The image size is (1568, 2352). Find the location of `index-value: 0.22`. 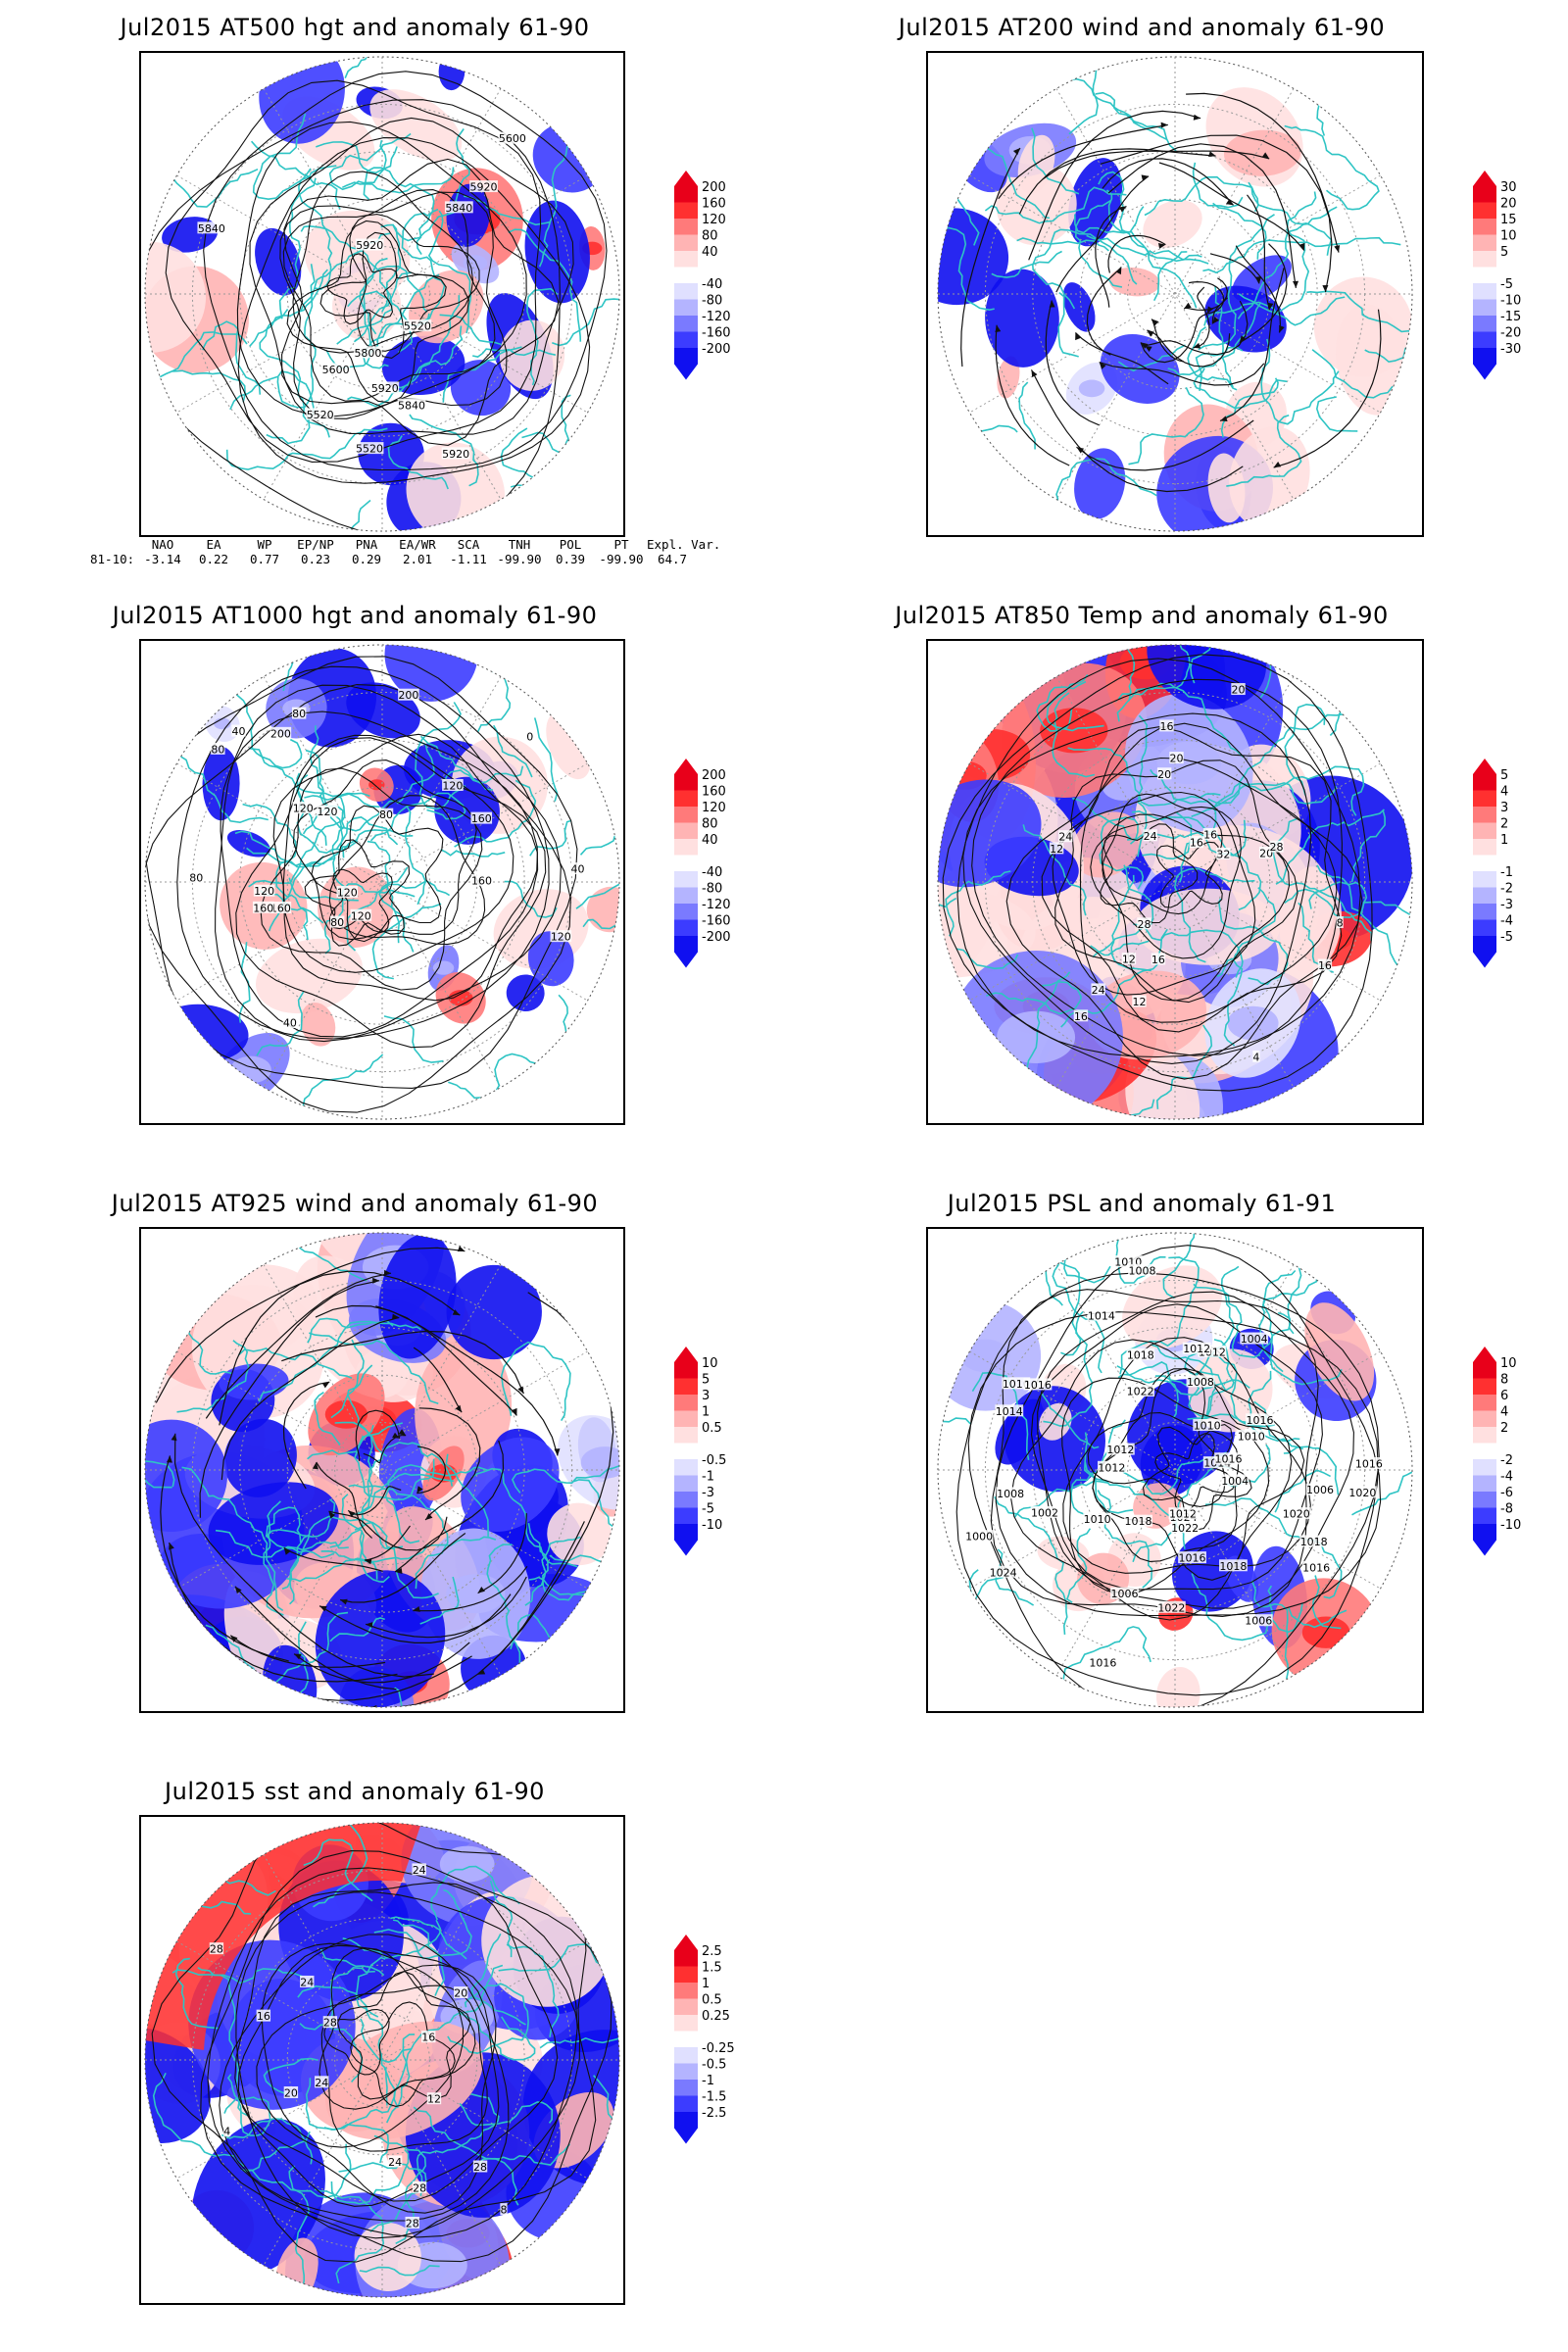

index-value: 0.22 is located at coordinates (213, 559).